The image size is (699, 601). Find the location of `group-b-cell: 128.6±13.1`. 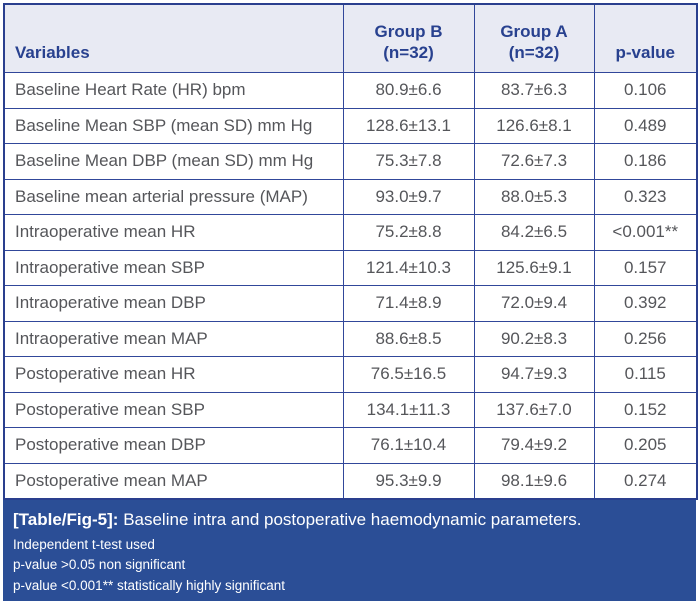

group-b-cell: 128.6±13.1 is located at coordinates (408, 125).